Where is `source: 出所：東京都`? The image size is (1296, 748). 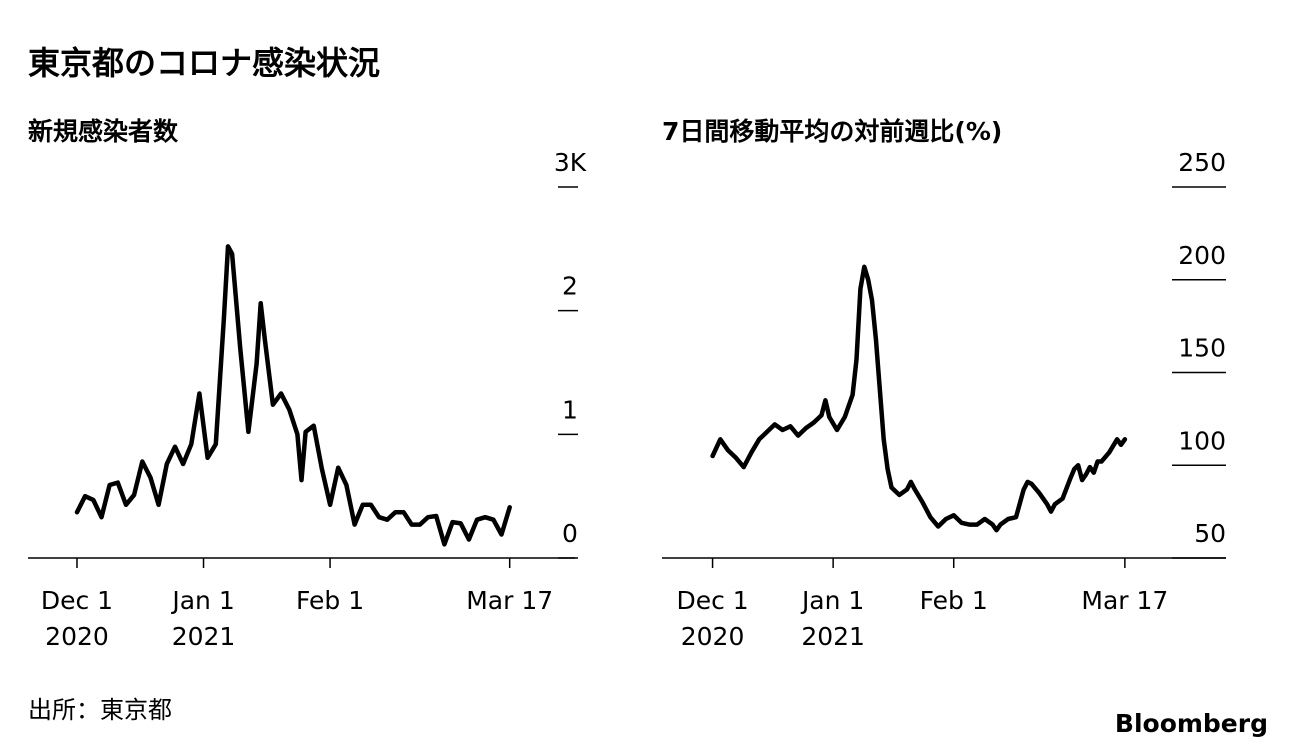 source: 出所：東京都 is located at coordinates (100, 710).